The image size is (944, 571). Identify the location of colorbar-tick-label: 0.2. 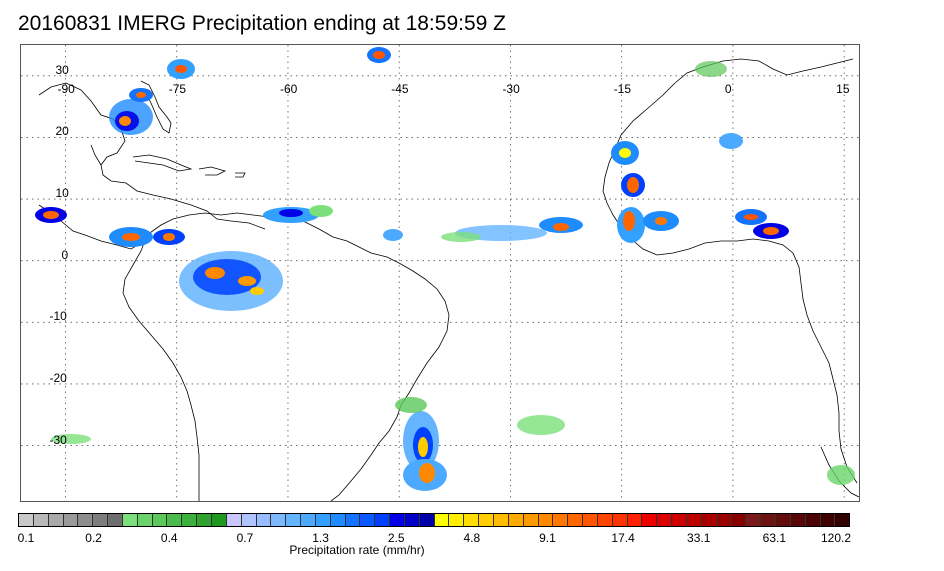
(93, 538).